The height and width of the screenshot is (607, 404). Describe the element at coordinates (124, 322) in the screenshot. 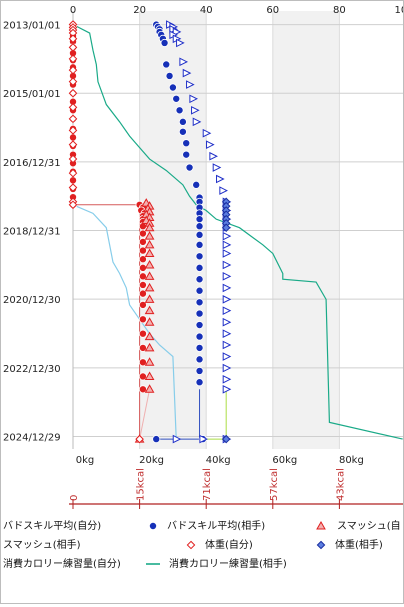

I see `series-line-line-skyblue` at that location.